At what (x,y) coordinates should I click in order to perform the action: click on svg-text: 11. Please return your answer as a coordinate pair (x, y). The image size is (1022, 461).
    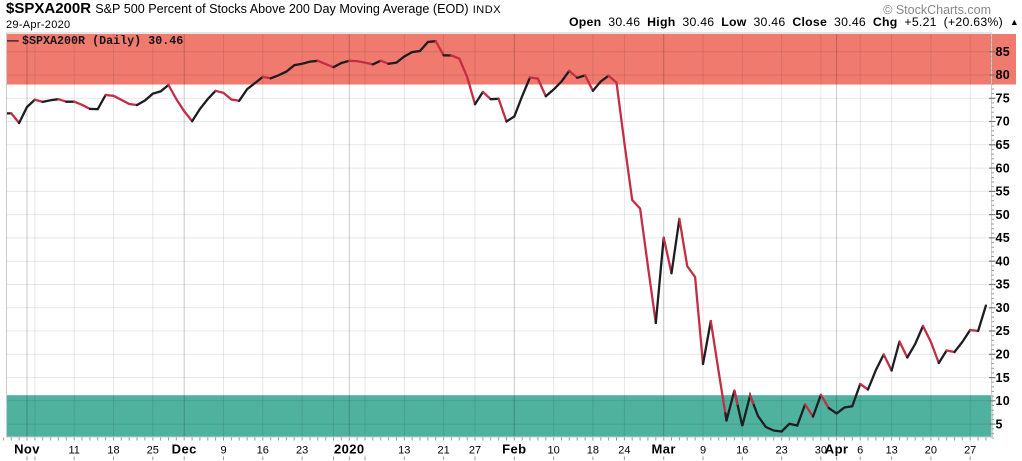
    Looking at the image, I should click on (73, 450).